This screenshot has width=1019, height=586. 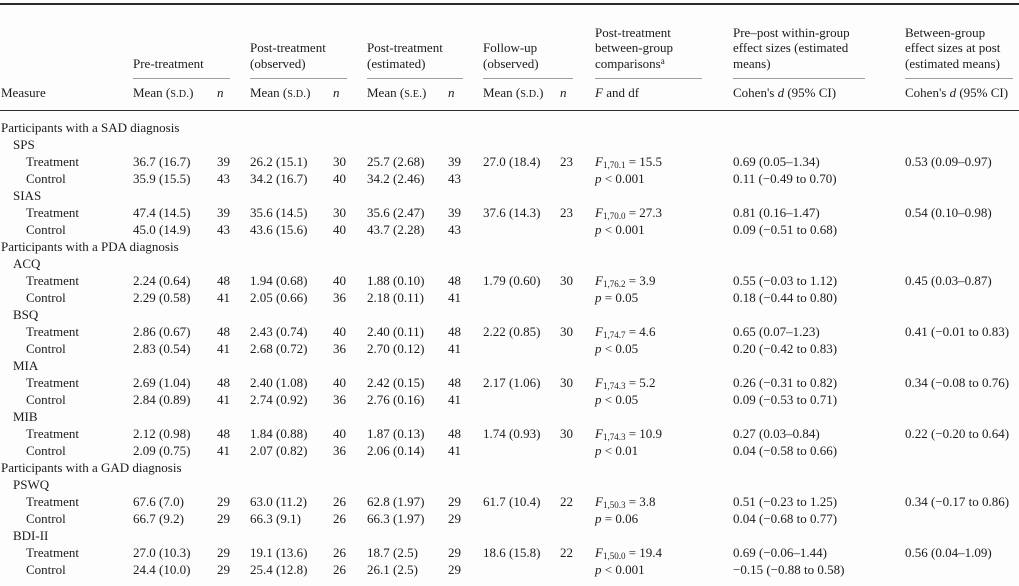 What do you see at coordinates (162, 331) in the screenshot?
I see `cell-pre-mean: 2.86 (0.67)` at bounding box center [162, 331].